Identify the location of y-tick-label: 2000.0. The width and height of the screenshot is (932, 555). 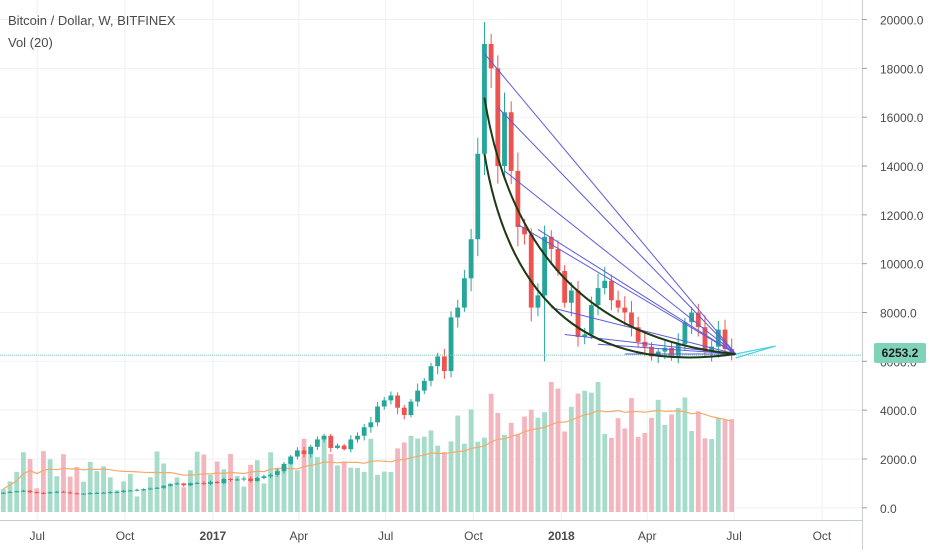
(898, 460).